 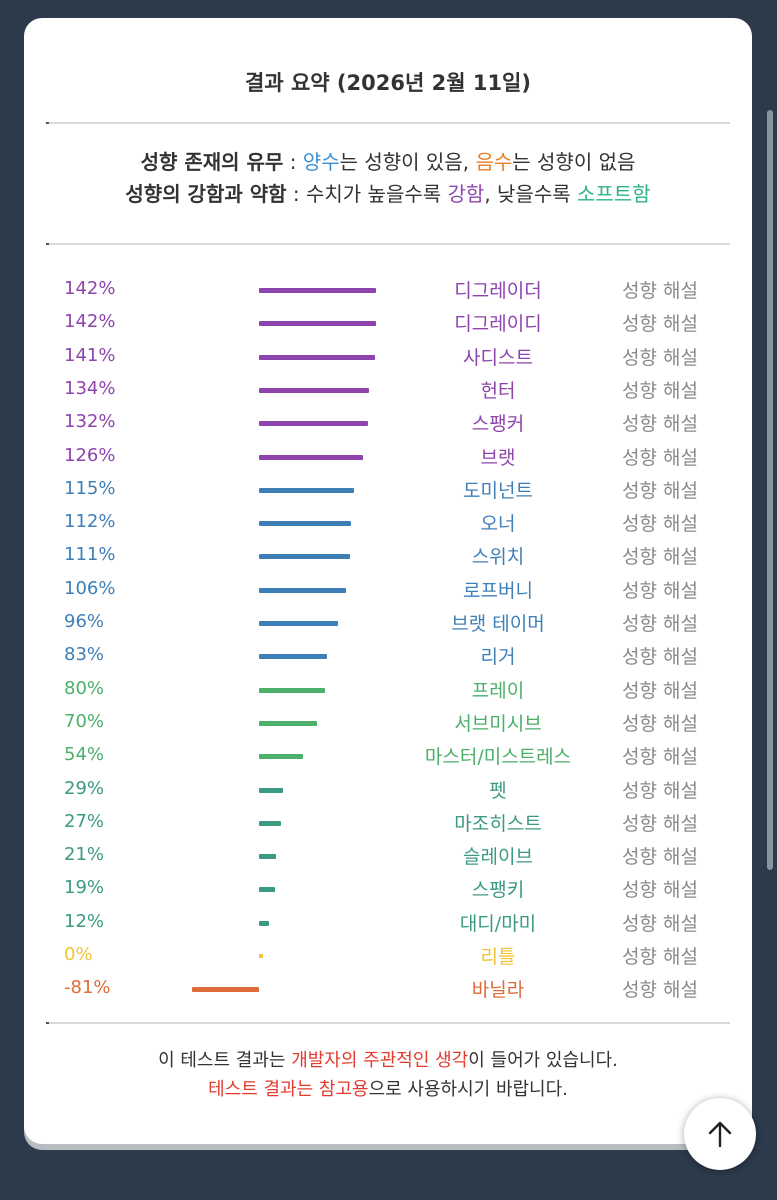 I want to click on footer-text: 이 테스트 결과는, so click(x=225, y=1060).